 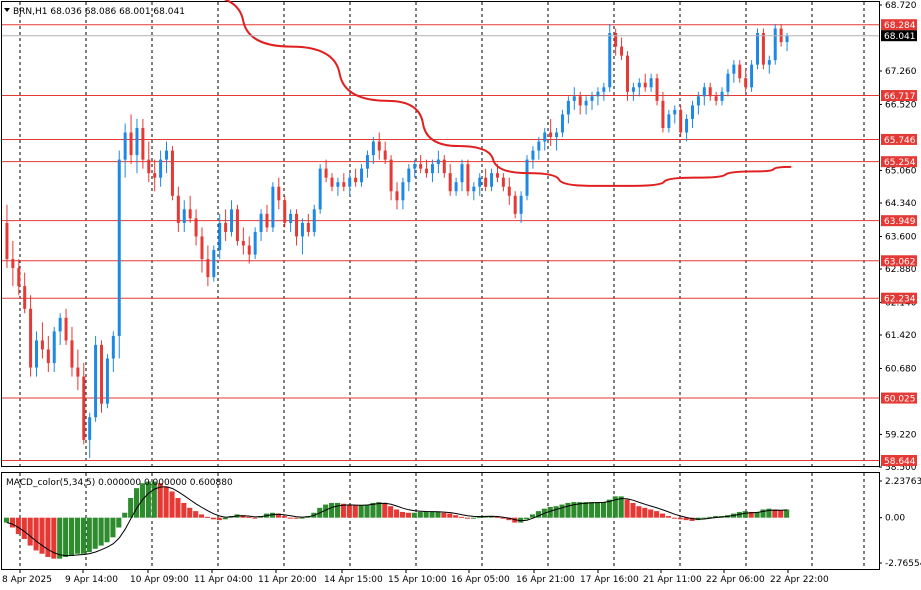 I want to click on price-label: 68.720, so click(x=901, y=6).